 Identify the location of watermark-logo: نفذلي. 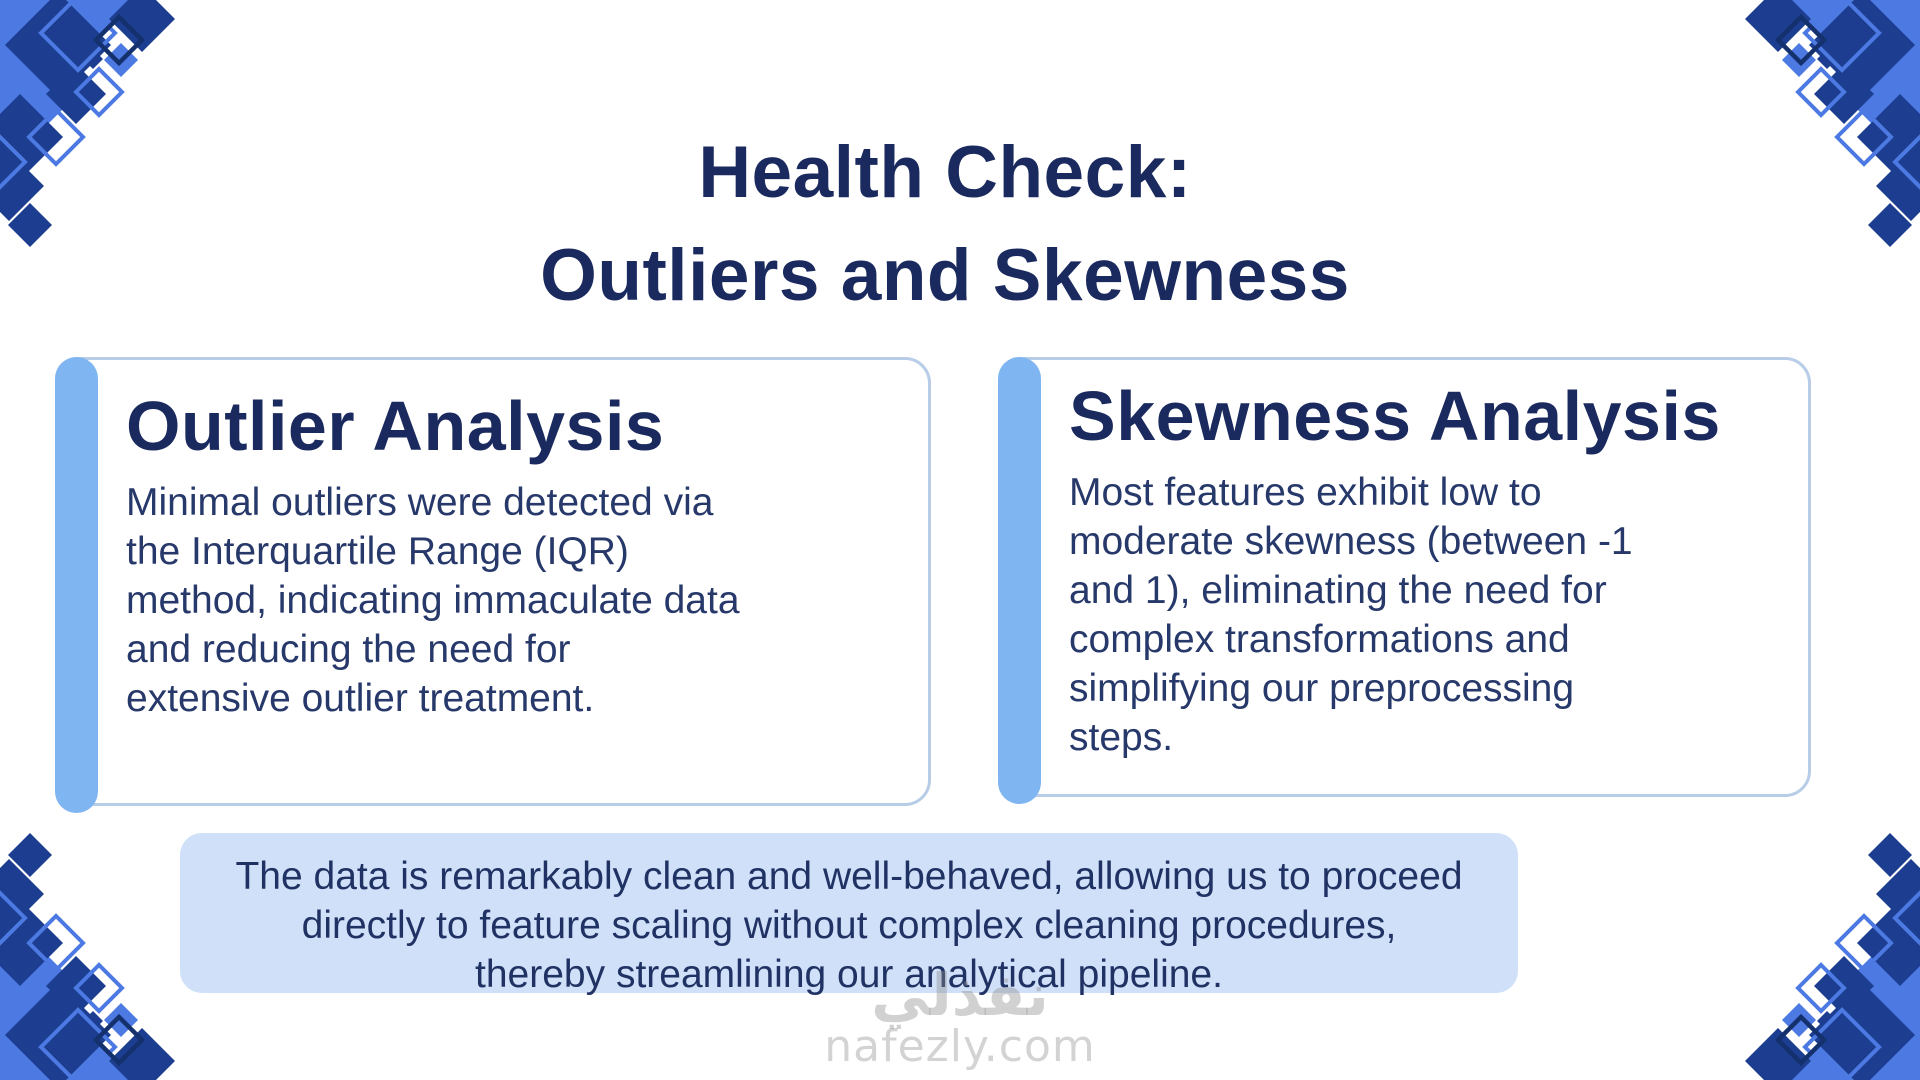
(960, 995).